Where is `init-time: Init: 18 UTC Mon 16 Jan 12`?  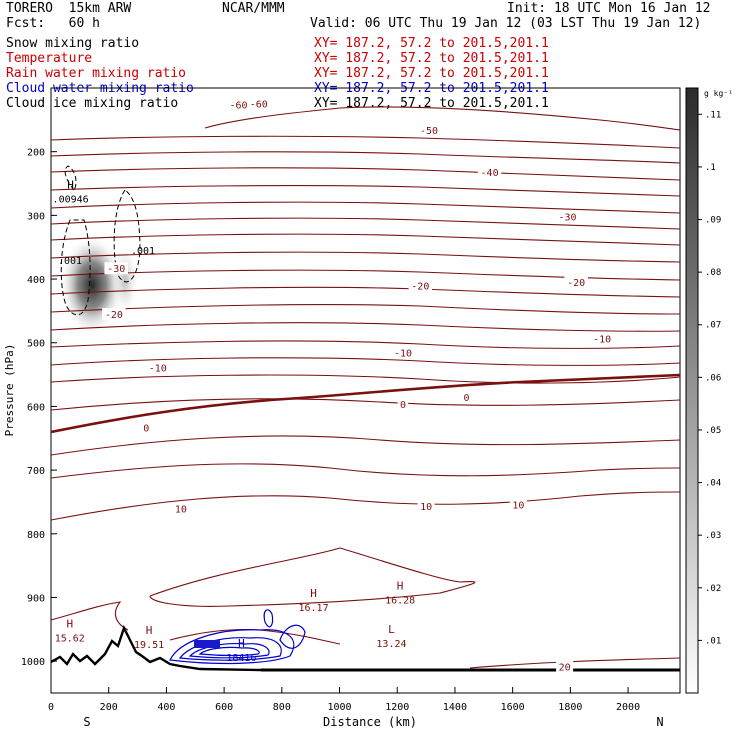
init-time: Init: 18 UTC Mon 16 Jan 12 is located at coordinates (609, 8).